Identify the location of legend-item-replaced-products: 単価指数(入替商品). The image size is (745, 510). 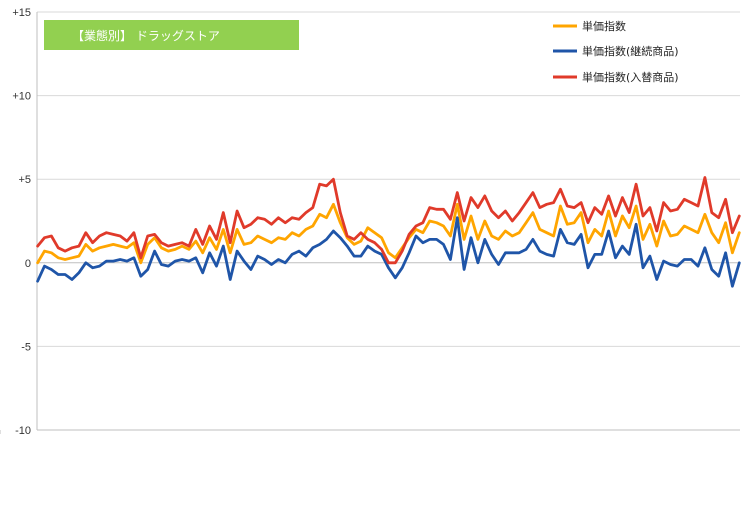
(616, 77).